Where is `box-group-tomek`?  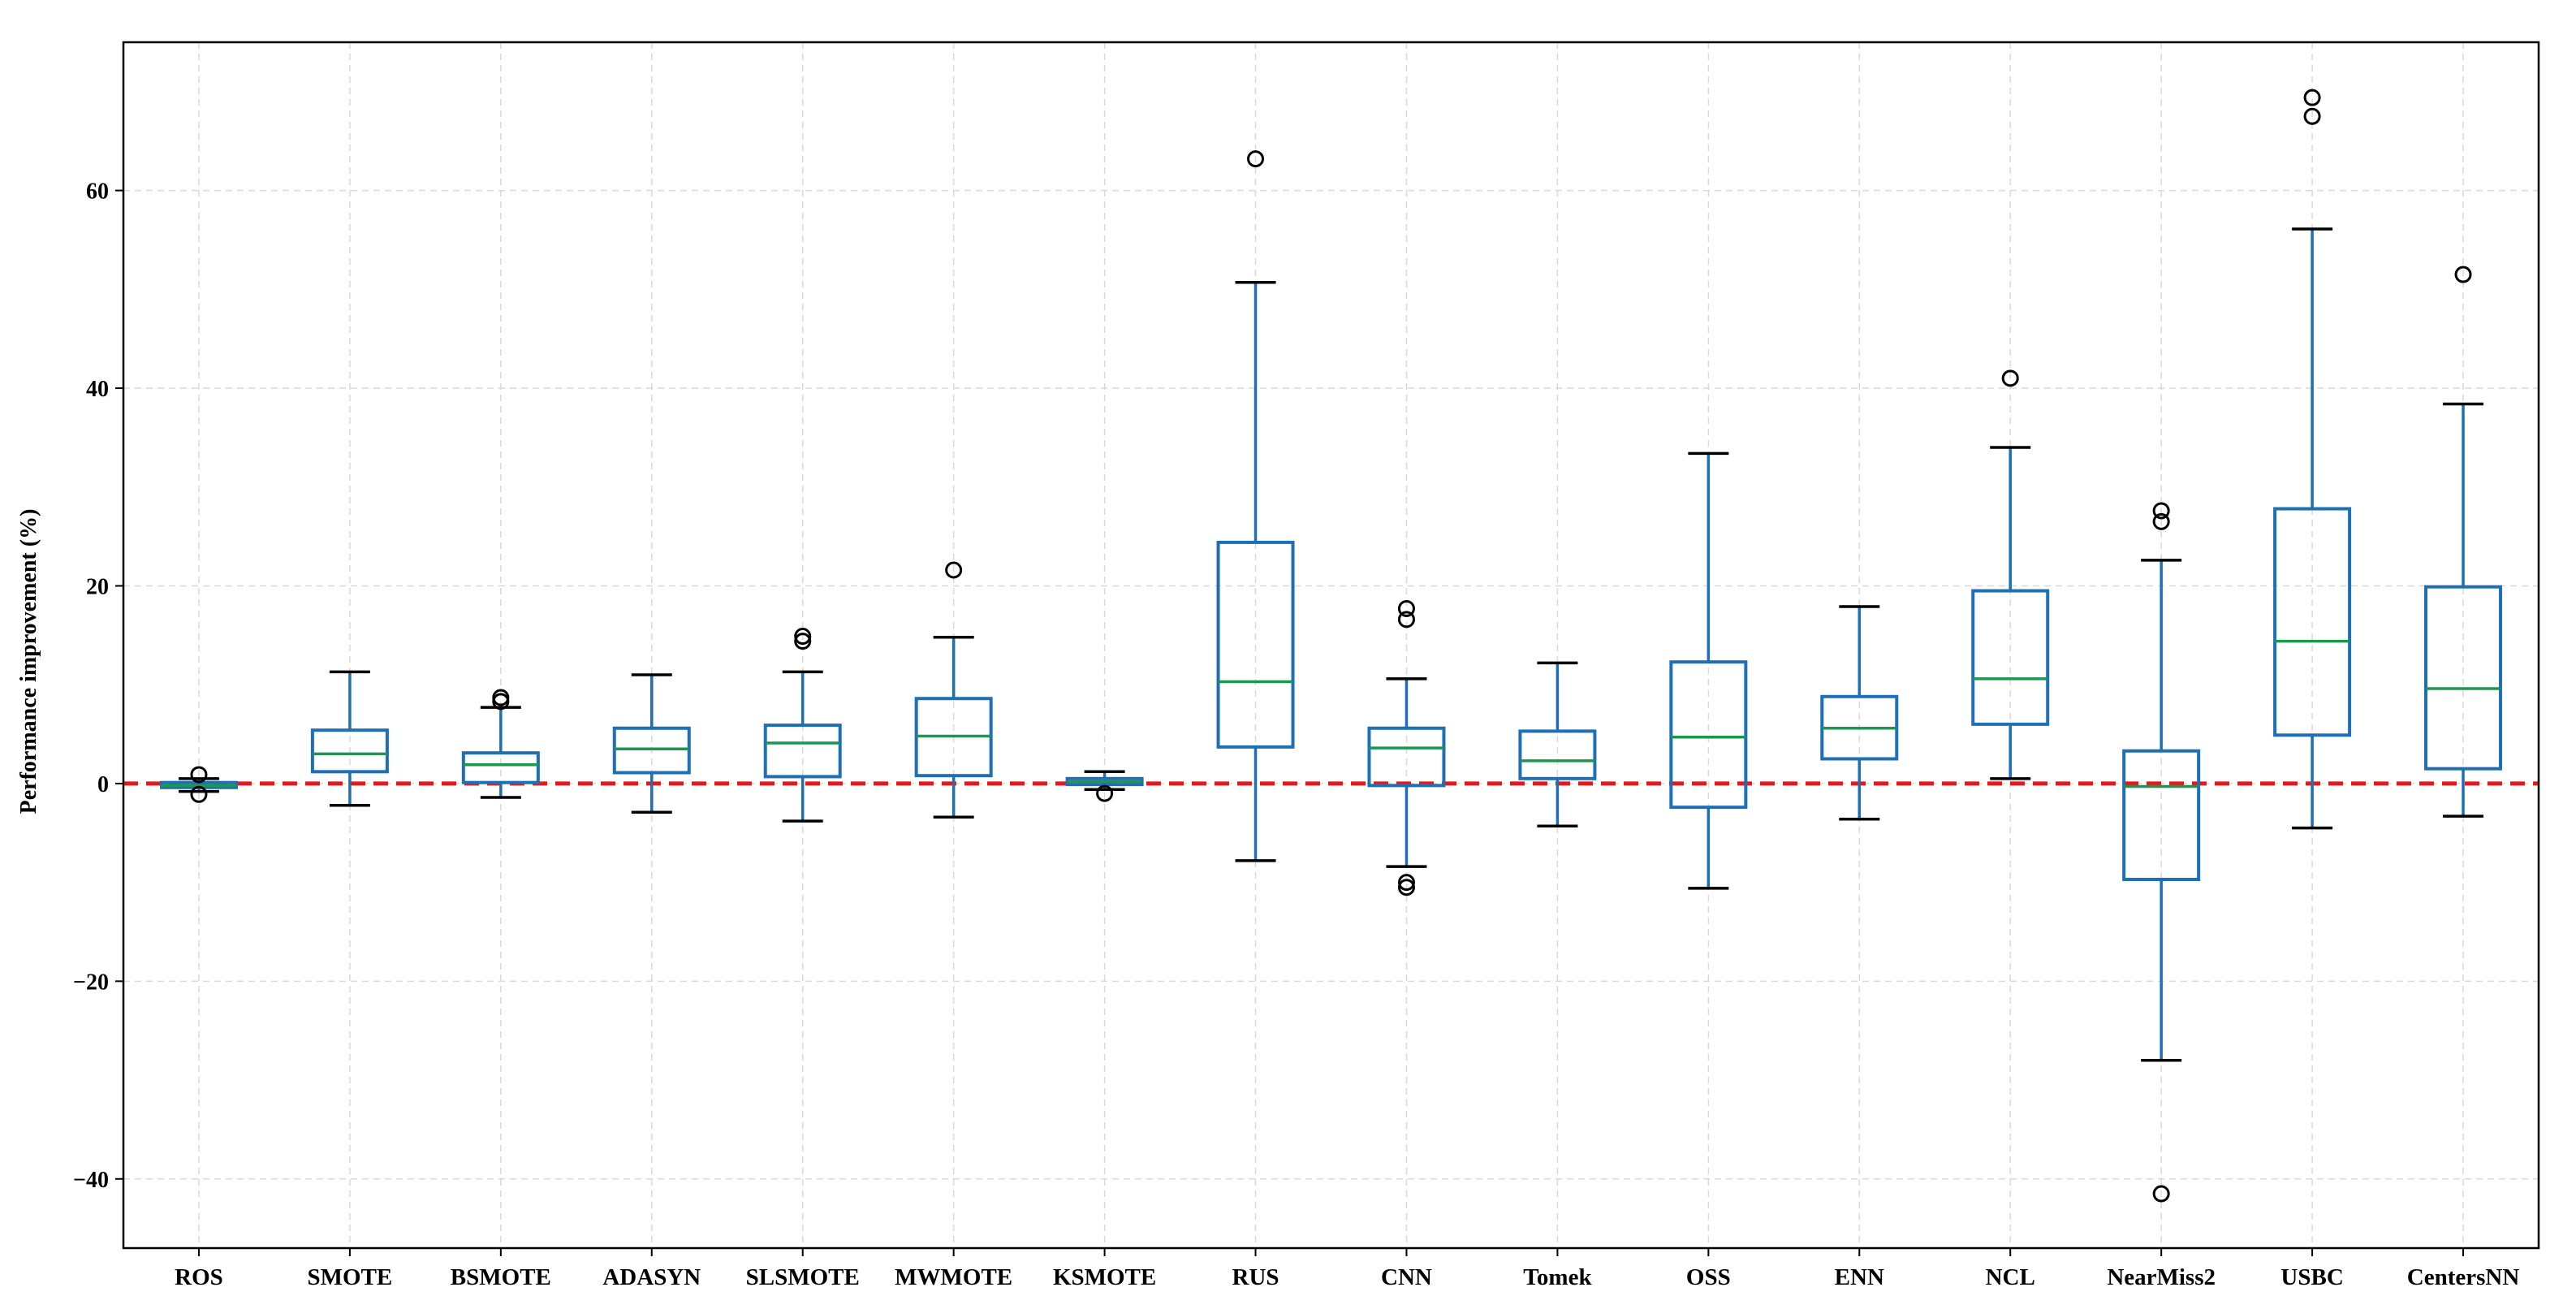
box-group-tomek is located at coordinates (1557, 744).